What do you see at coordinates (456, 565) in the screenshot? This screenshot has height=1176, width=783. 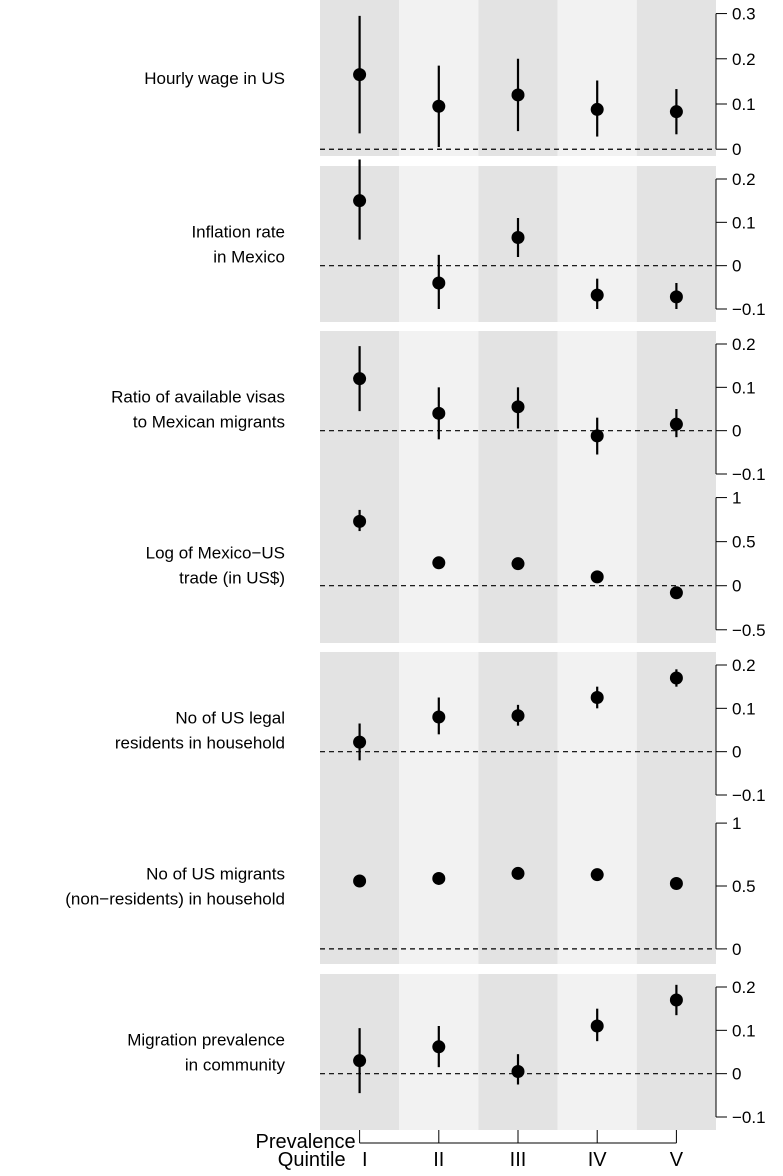 I see `panel-4: −0.5 0 0.5 1 Log of Mexico−US trade (in US$)` at bounding box center [456, 565].